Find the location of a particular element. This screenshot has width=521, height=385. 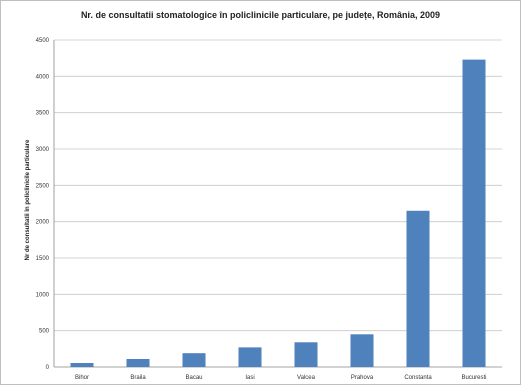

x-tick-label: Bacau is located at coordinates (193, 378).